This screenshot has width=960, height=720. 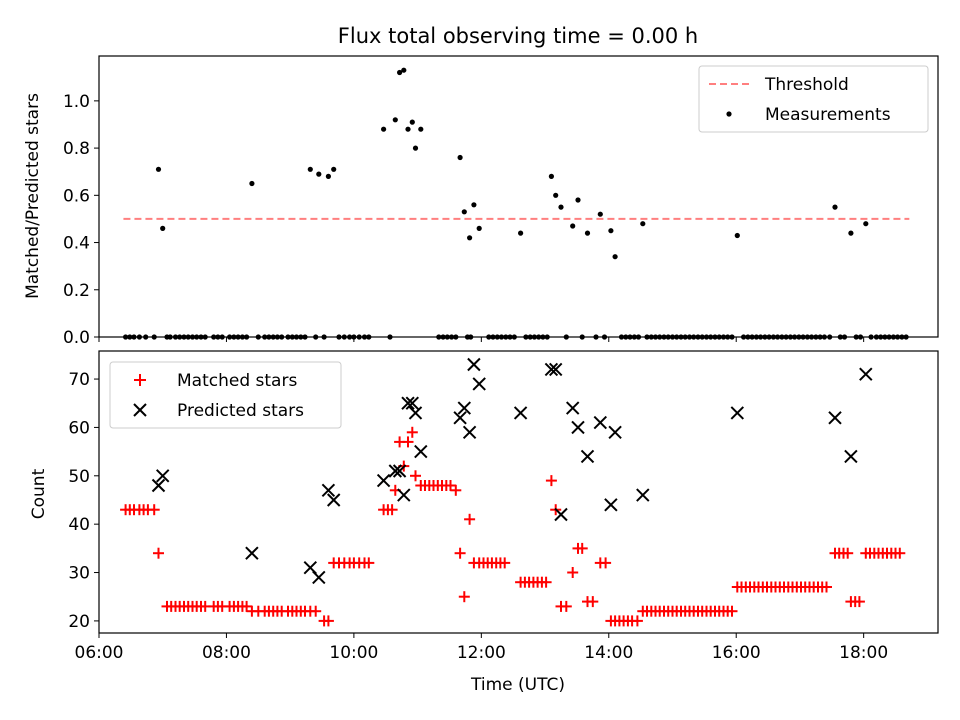 What do you see at coordinates (481, 653) in the screenshot?
I see `bottom-x-tick-label: 12:00` at bounding box center [481, 653].